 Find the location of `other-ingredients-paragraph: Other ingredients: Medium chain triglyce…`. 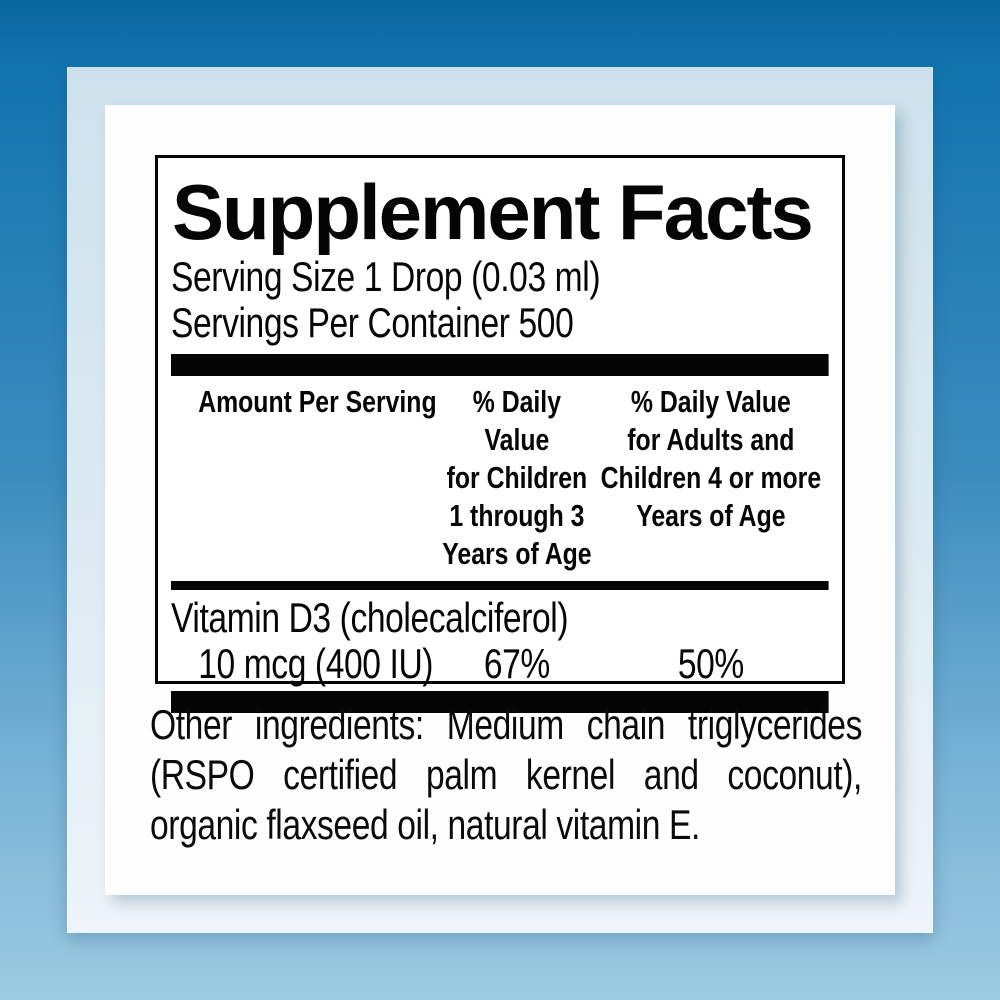

other-ingredients-paragraph: Other ingredients: Medium chain triglyce… is located at coordinates (506, 775).